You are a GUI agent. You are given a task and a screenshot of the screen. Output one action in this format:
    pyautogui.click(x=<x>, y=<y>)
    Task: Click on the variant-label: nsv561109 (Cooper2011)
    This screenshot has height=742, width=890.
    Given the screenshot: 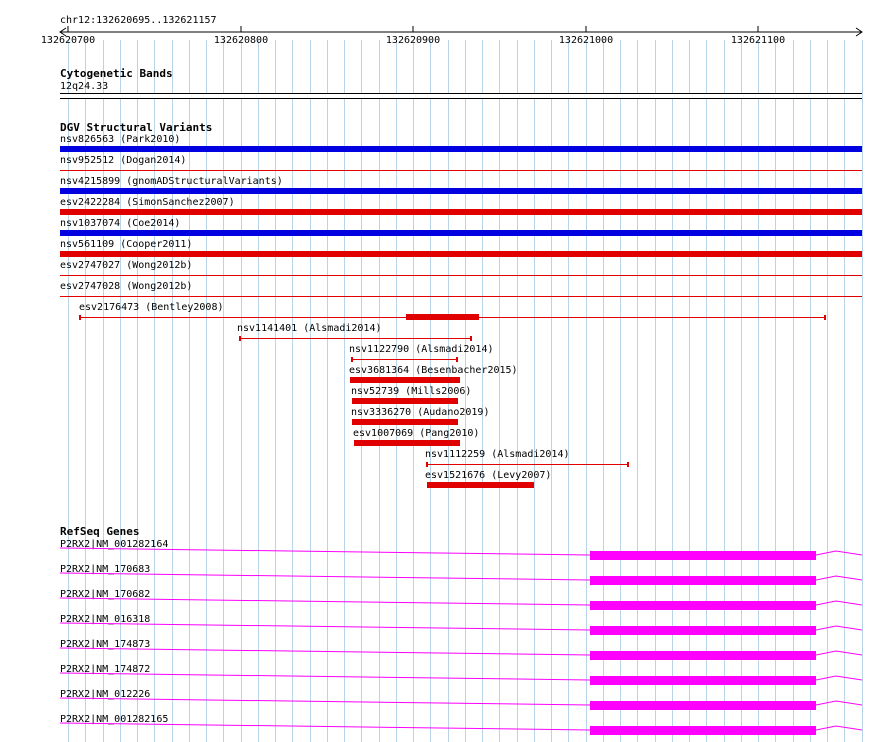 What is the action you would take?
    pyautogui.click(x=126, y=244)
    